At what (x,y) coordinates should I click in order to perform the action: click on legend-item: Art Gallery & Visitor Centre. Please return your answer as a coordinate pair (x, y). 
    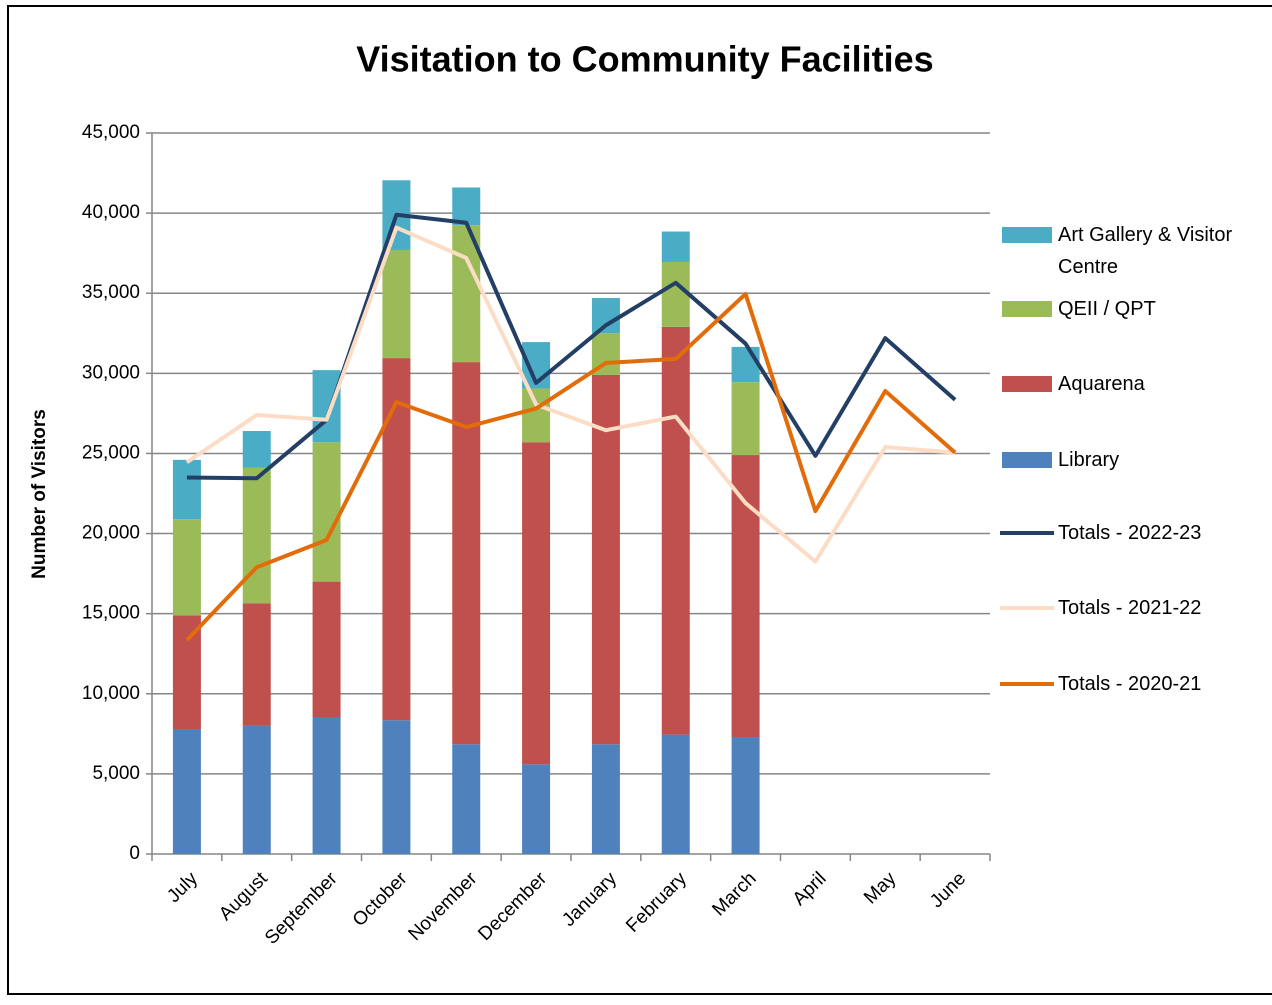
    Looking at the image, I should click on (1135, 251).